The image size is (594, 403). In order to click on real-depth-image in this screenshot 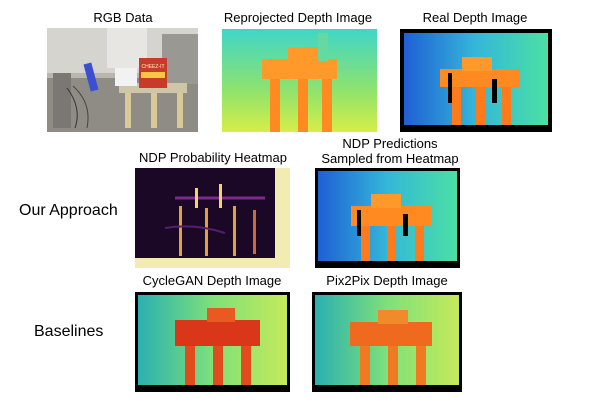, I will do `click(476, 80)`.